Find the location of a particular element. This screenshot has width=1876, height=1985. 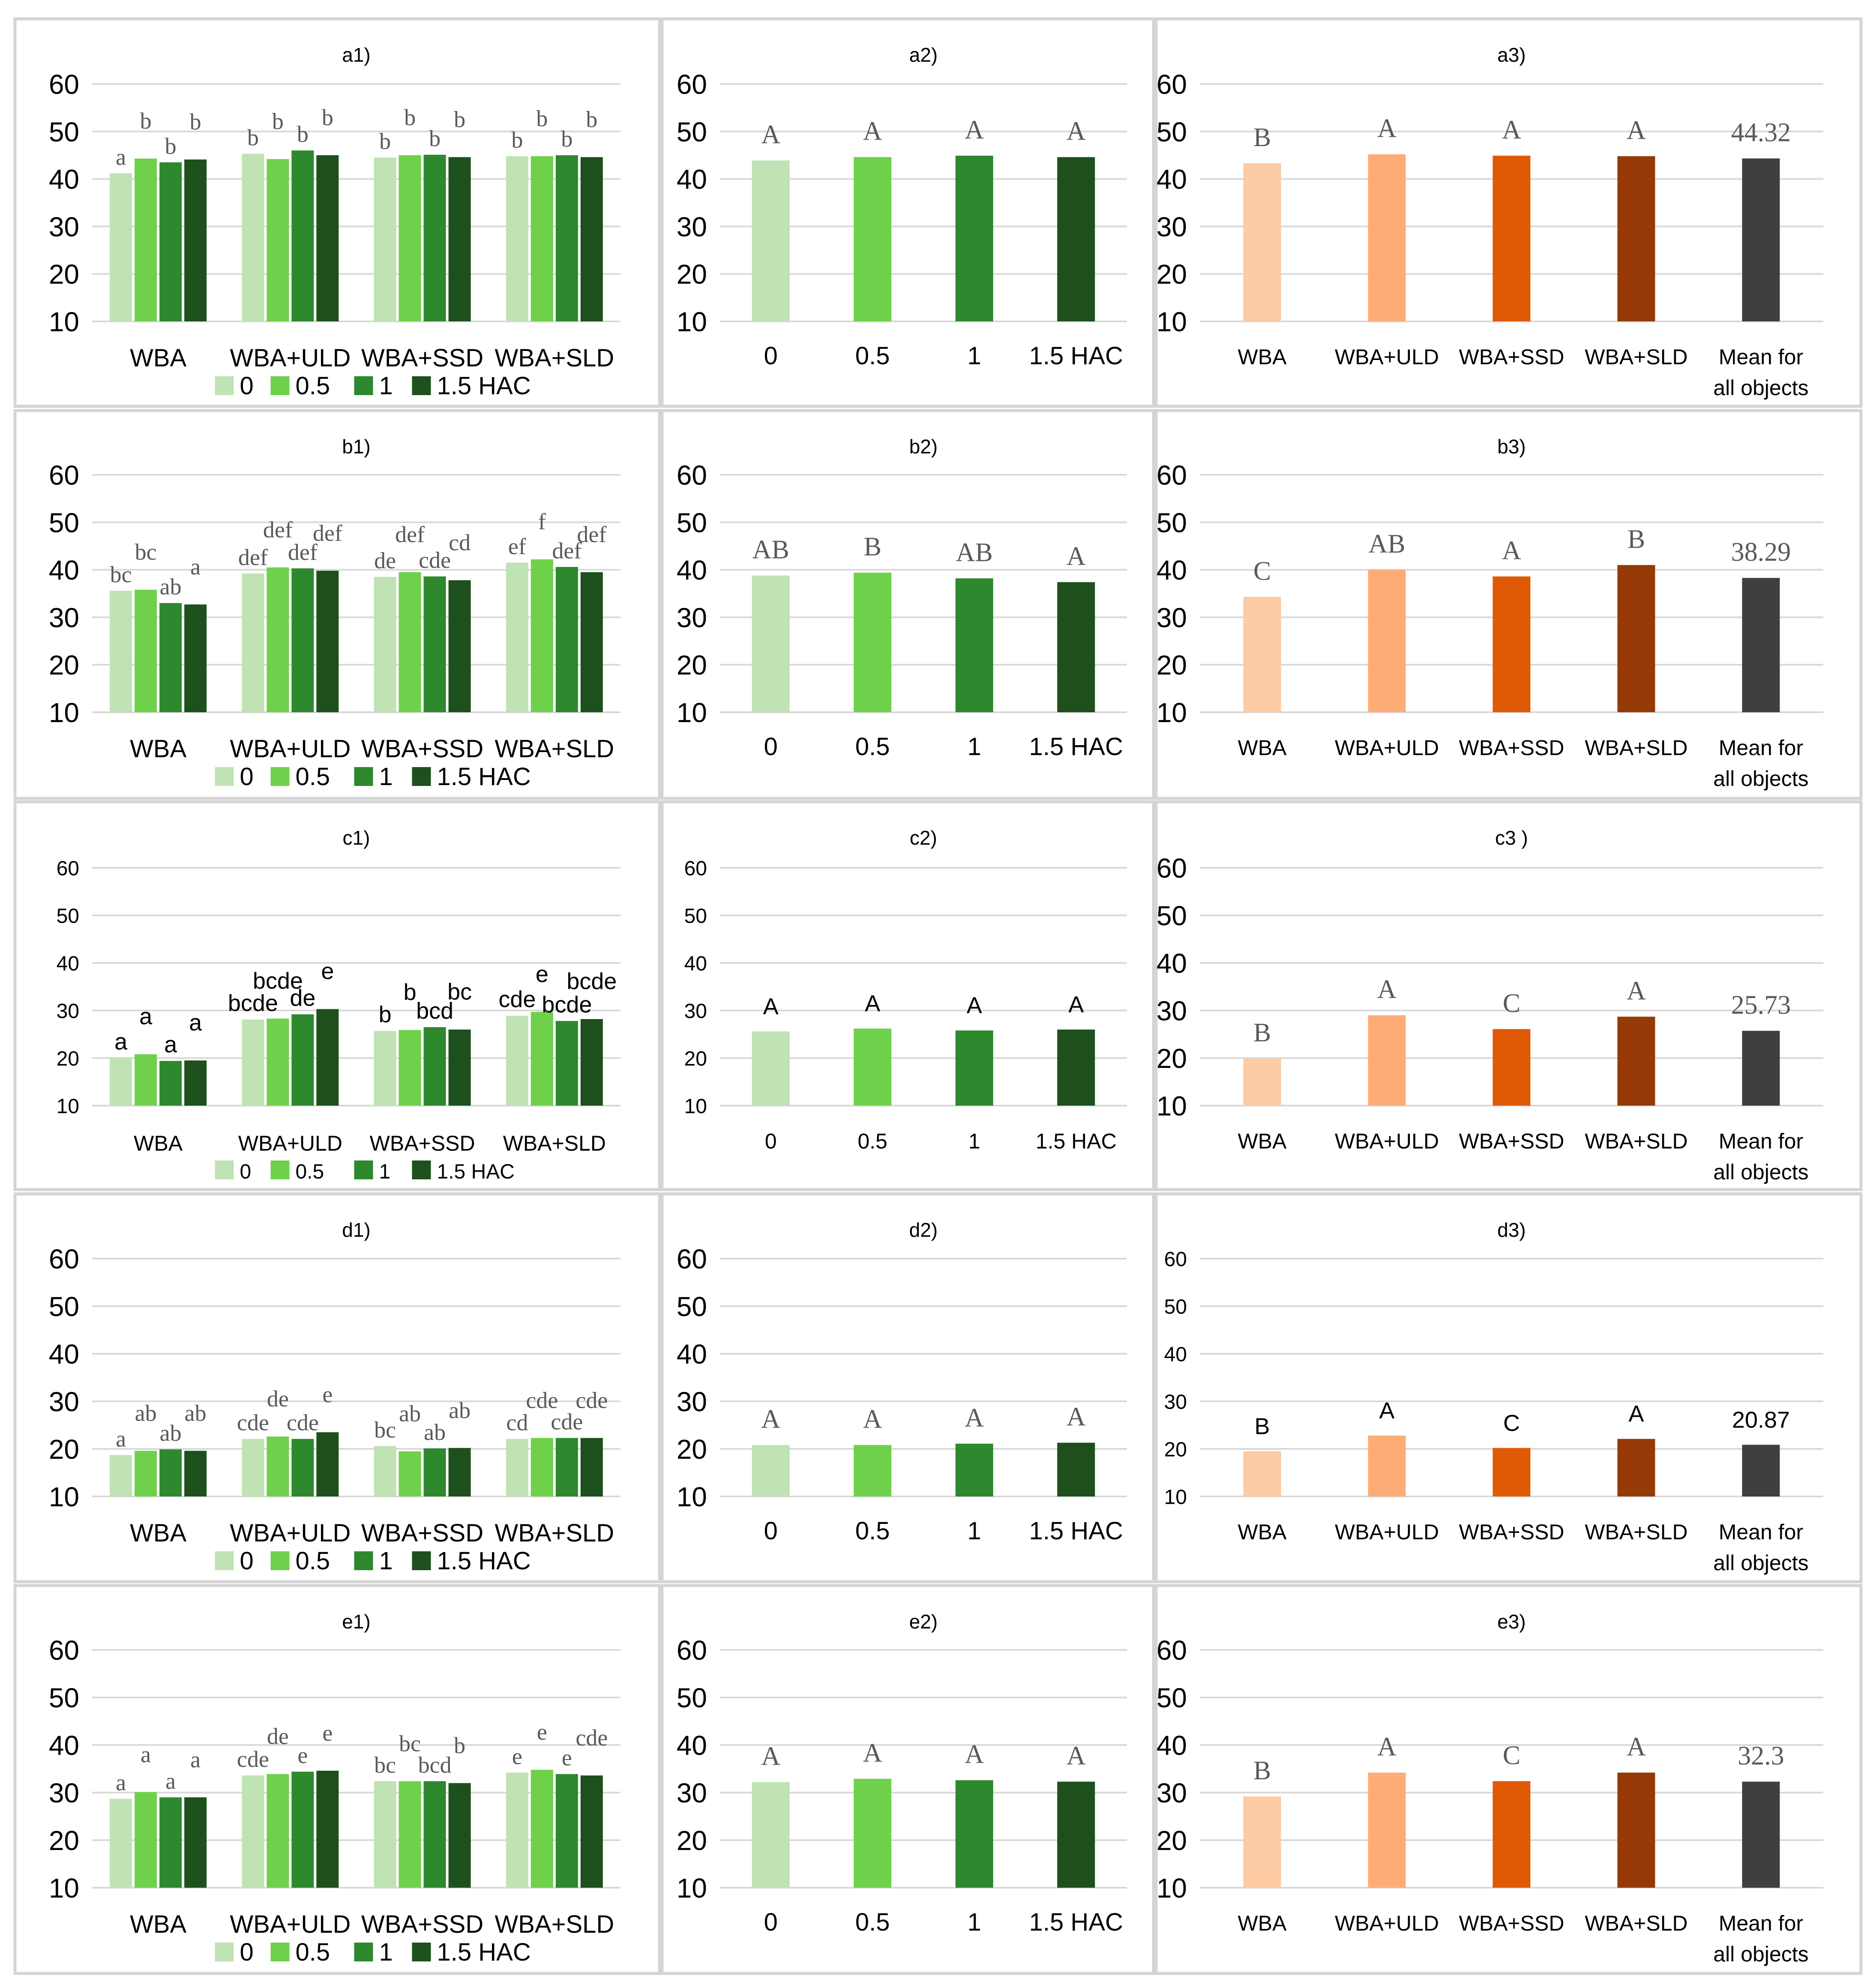

x-category-label: WBA+SLD is located at coordinates (1636, 1141).